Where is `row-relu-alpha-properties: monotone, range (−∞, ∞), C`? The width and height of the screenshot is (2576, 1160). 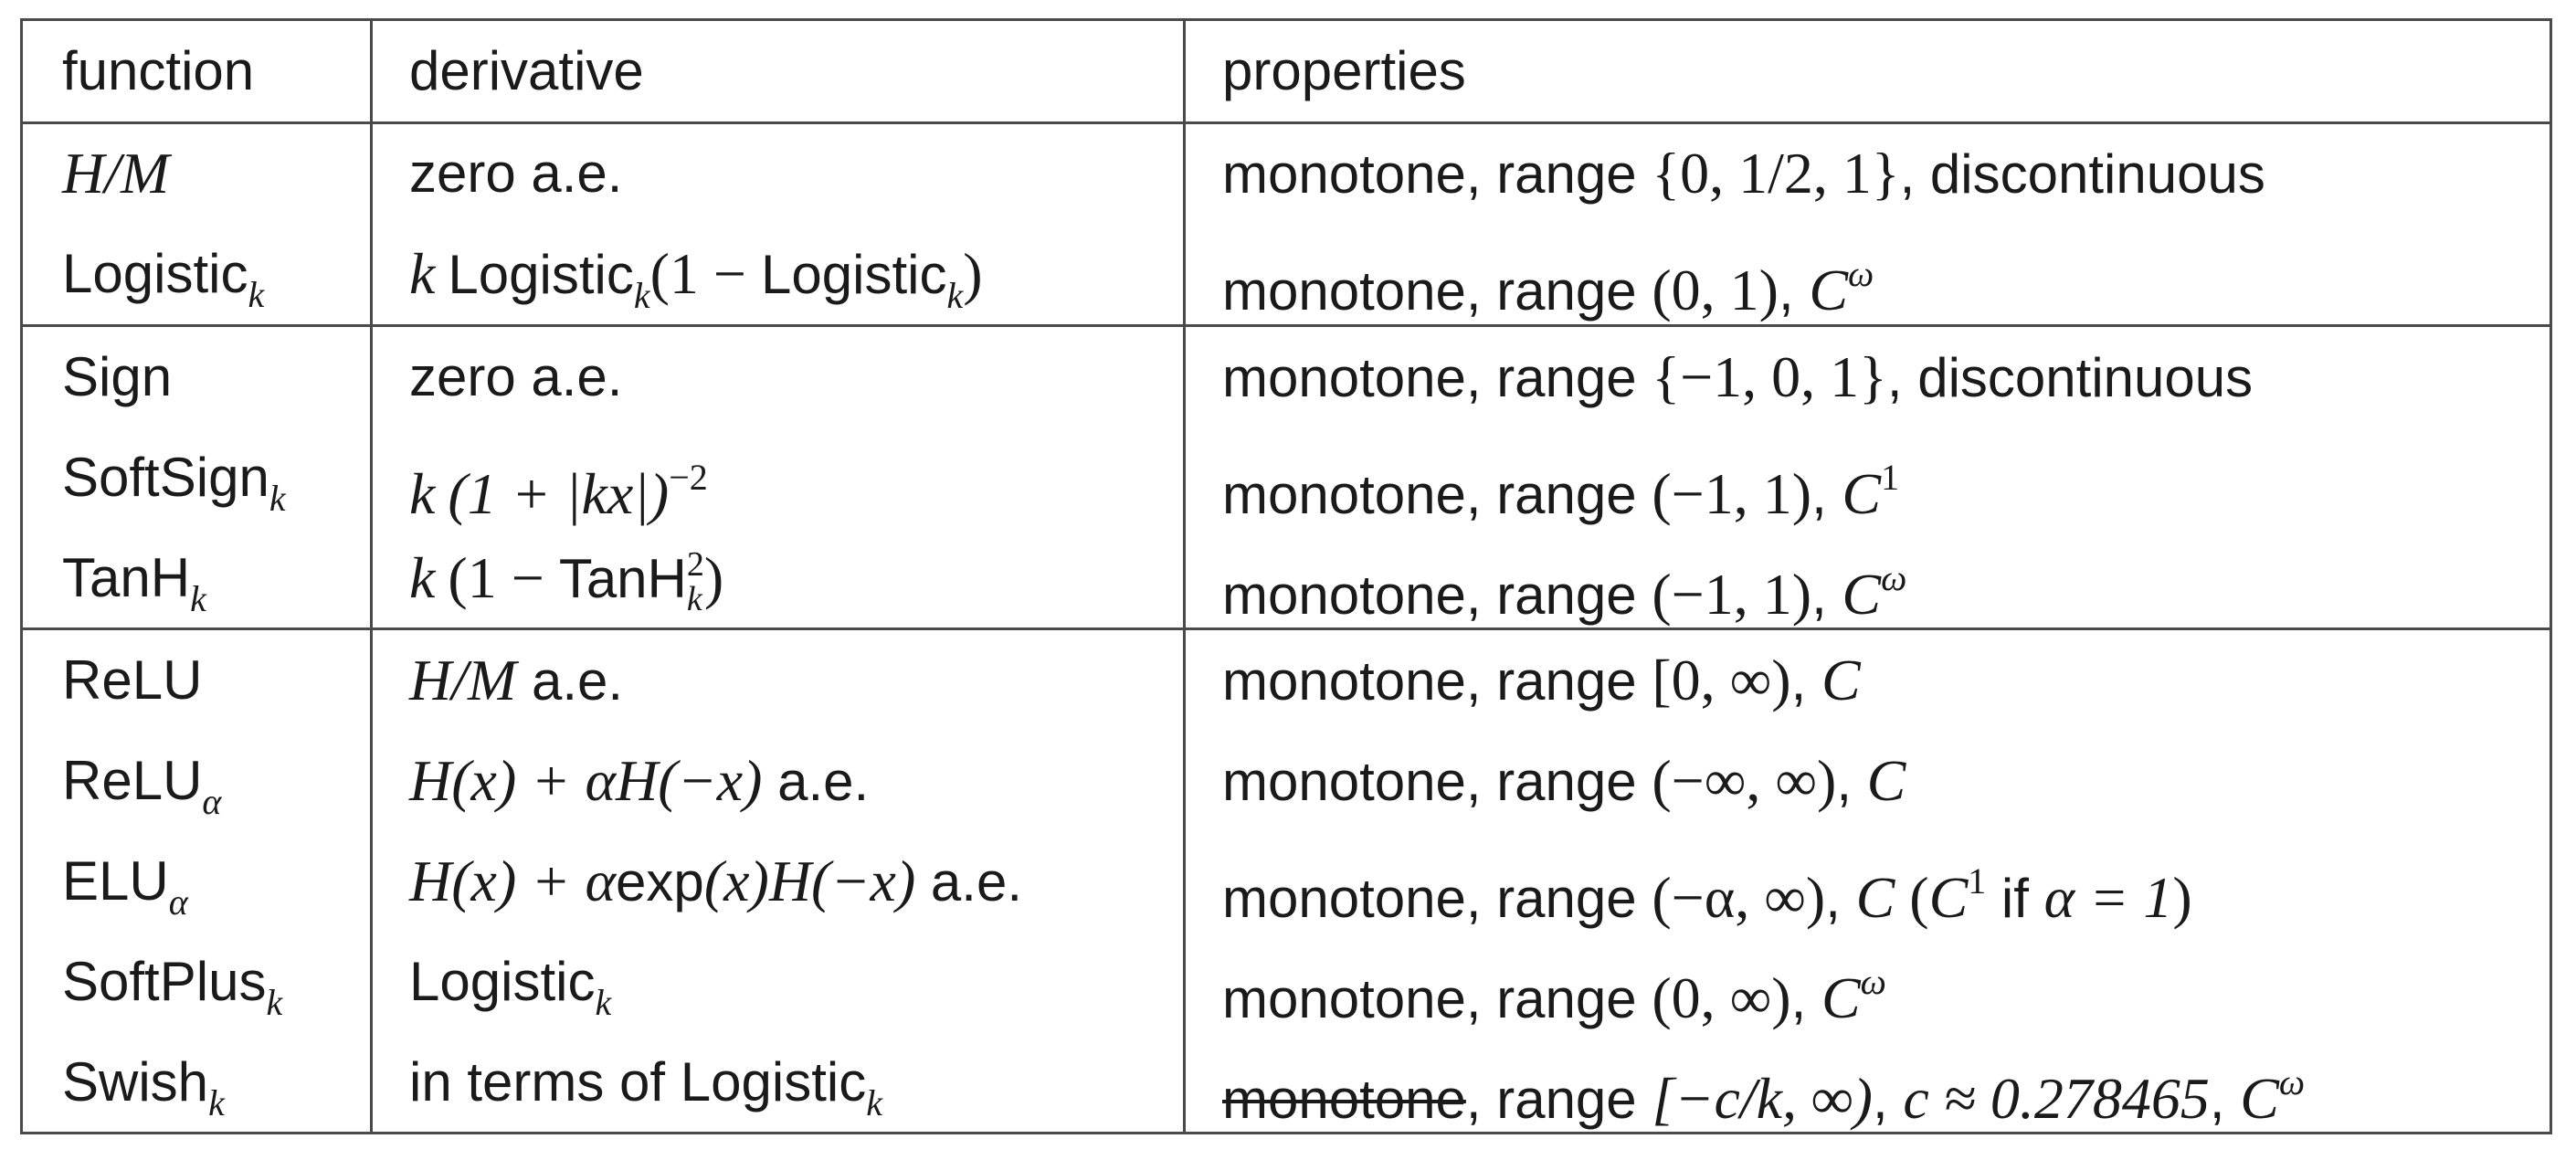
row-relu-alpha-properties: monotone, range (−∞, ∞), C is located at coordinates (1564, 781).